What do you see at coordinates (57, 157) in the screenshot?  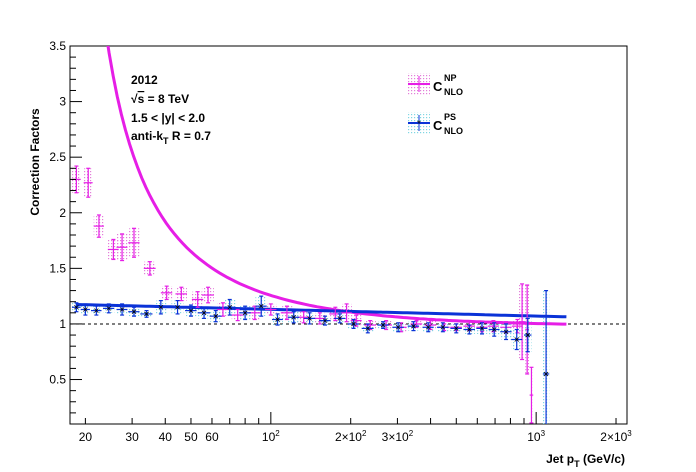 I see `y-tick-label: 2.5` at bounding box center [57, 157].